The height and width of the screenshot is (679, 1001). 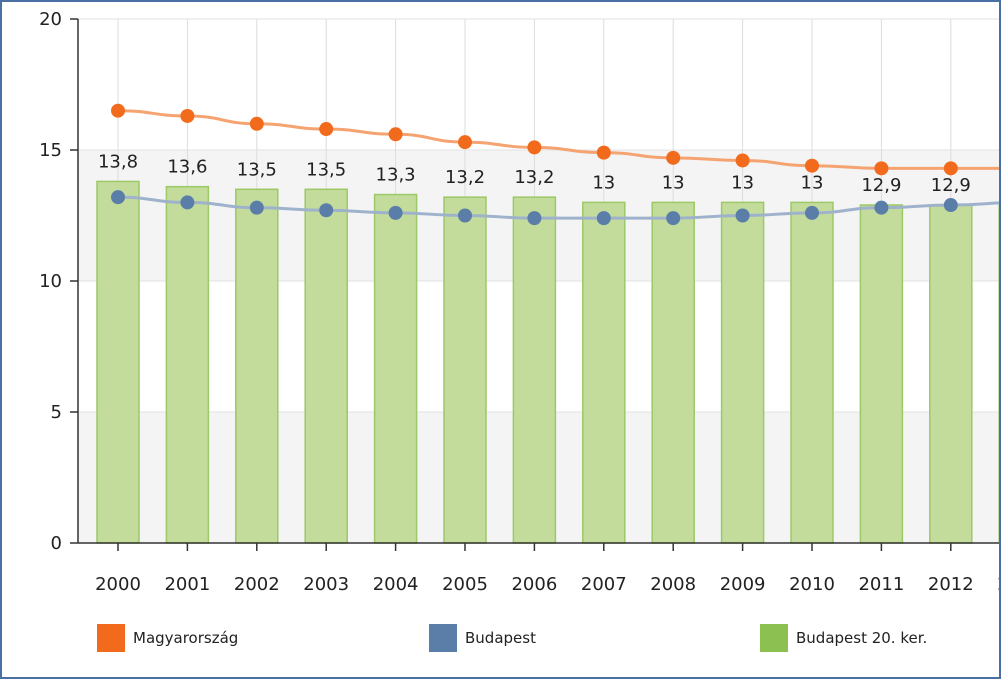 What do you see at coordinates (673, 182) in the screenshot?
I see `data-label-2008: 13` at bounding box center [673, 182].